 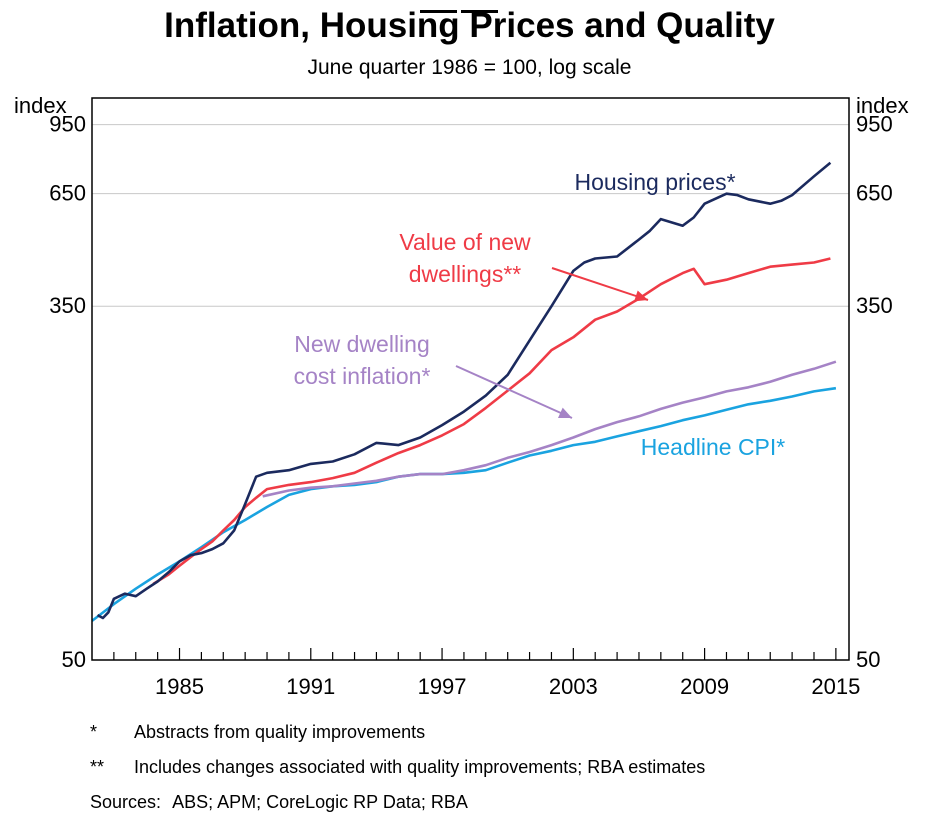 What do you see at coordinates (310, 686) in the screenshot?
I see `x-tick-label-1991: 1991` at bounding box center [310, 686].